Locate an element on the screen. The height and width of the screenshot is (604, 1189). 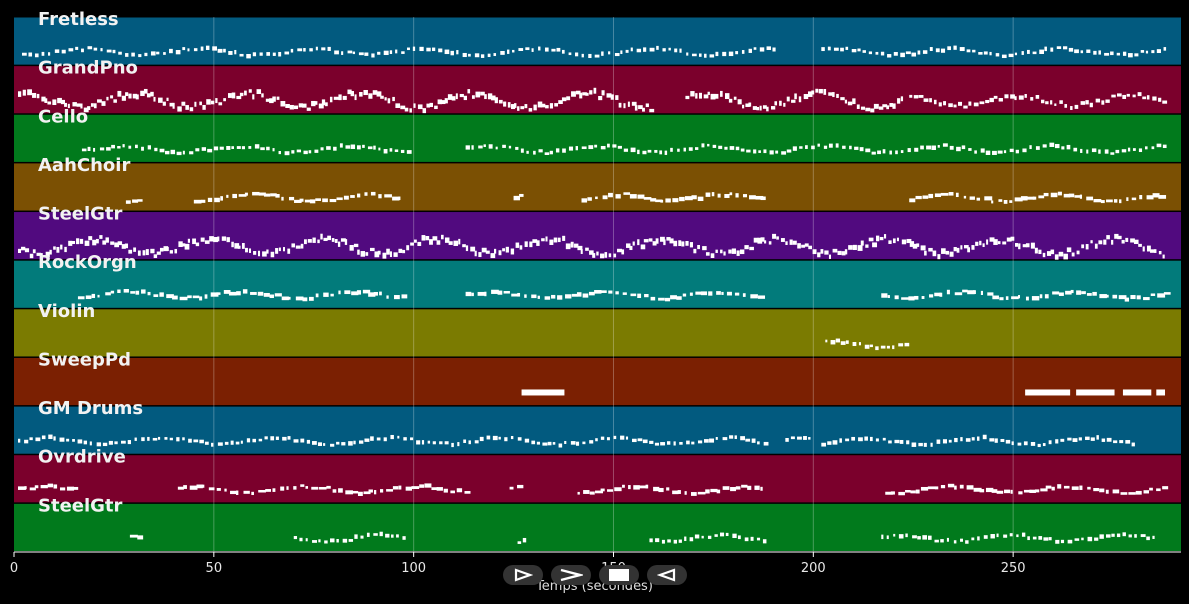
forward-button is located at coordinates (571, 575).